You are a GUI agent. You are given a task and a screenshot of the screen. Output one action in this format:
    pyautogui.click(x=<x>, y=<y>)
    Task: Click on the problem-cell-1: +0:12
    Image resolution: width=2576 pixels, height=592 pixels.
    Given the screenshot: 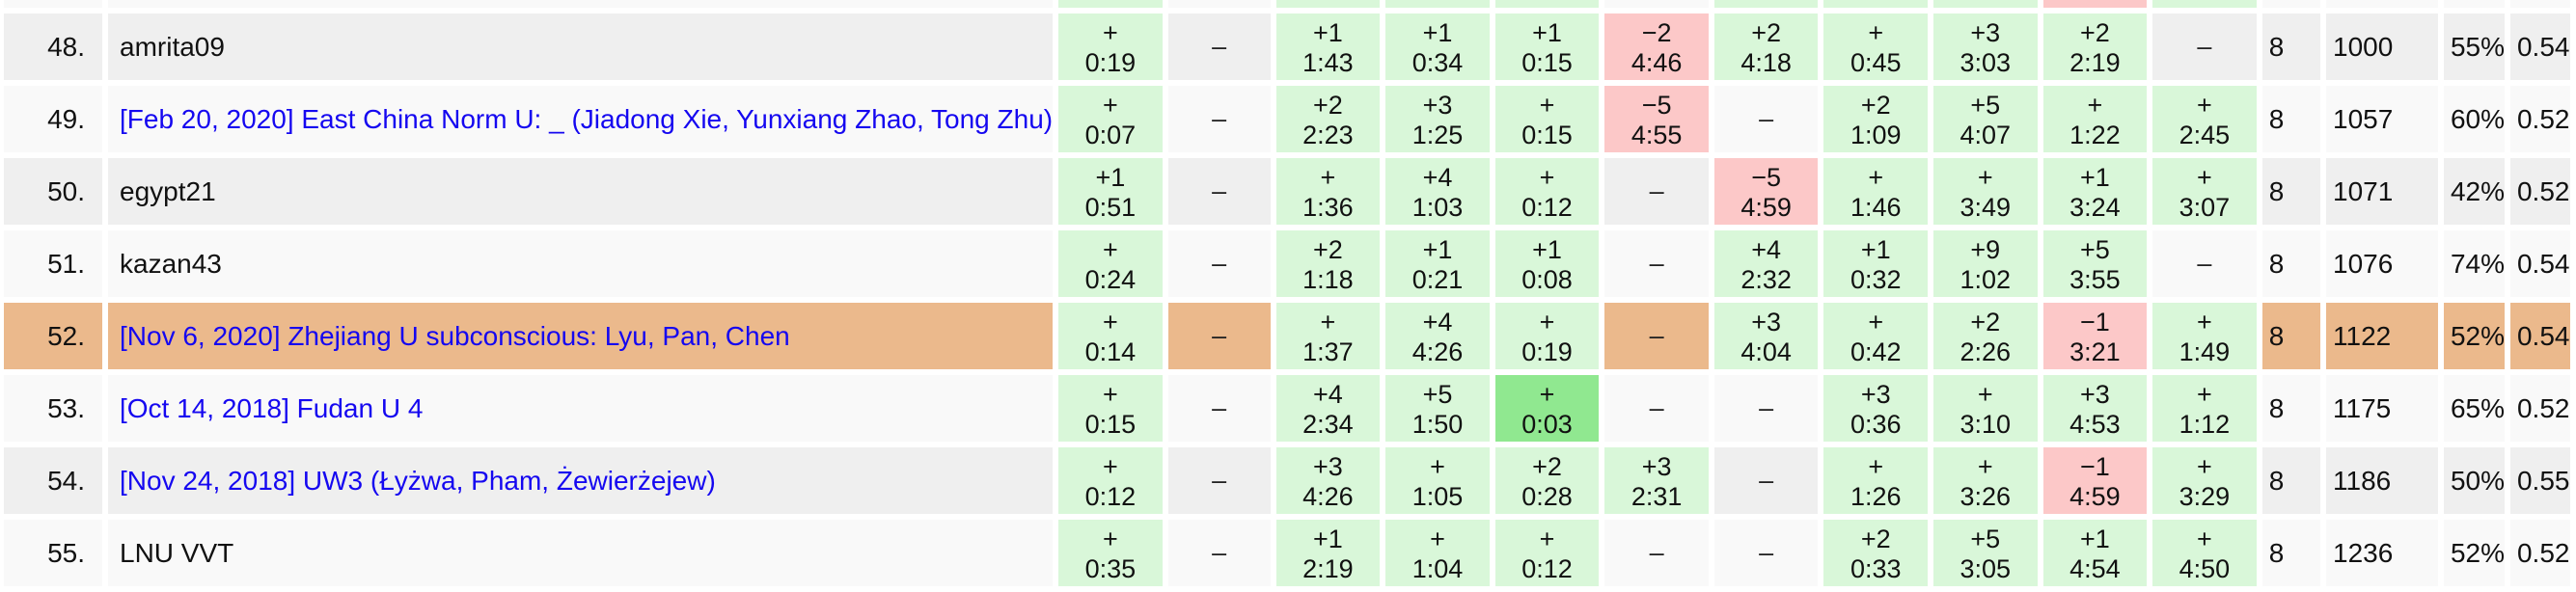 What is the action you would take?
    pyautogui.click(x=1110, y=480)
    